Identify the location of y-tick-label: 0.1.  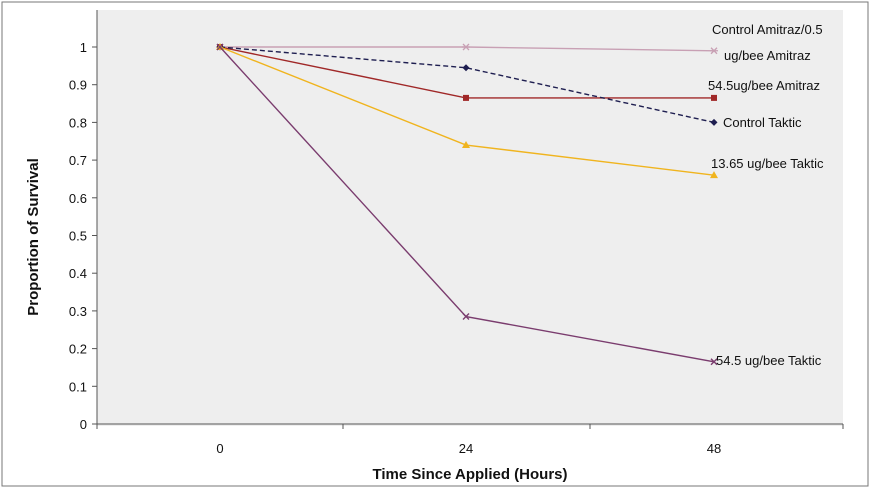
(78, 386).